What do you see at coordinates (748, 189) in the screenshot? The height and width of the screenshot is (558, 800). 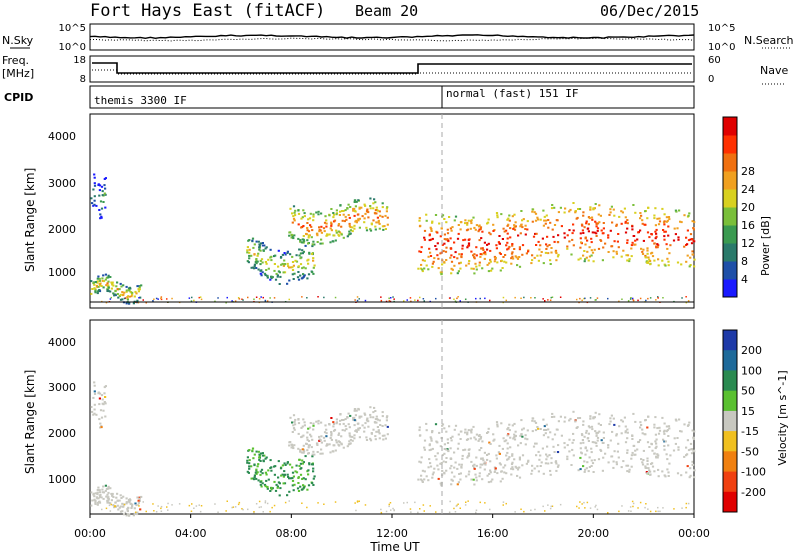 I see `power-colorbar-tick-label: 24` at bounding box center [748, 189].